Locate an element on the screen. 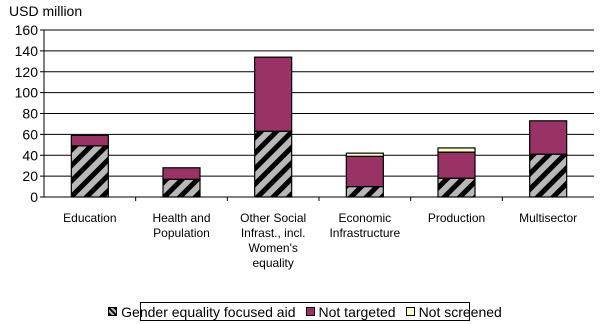 Image resolution: width=609 pixels, height=324 pixels. x-category-label: Multisector is located at coordinates (548, 218).